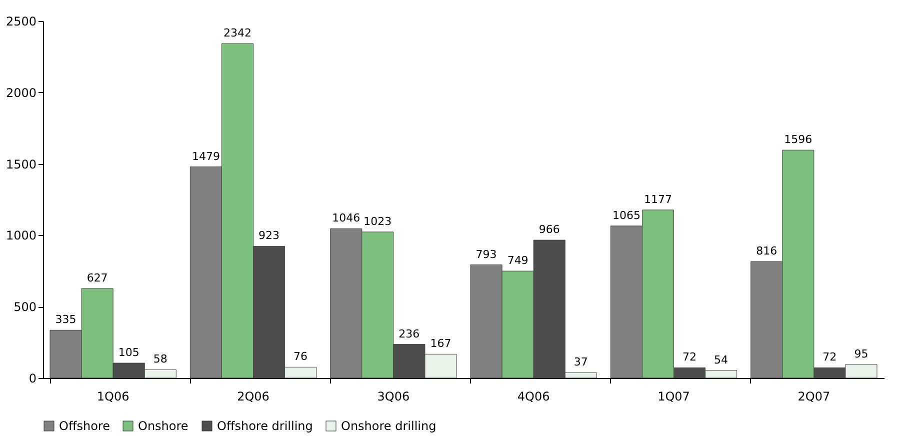 The image size is (899, 437). Describe the element at coordinates (767, 251) in the screenshot. I see `data-label: 816` at that location.